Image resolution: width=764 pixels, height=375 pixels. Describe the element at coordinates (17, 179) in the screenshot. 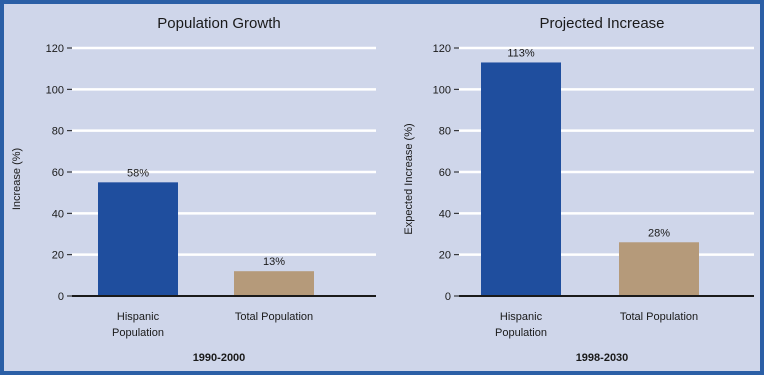

I see `y-axis-label: Increase (%)` at that location.